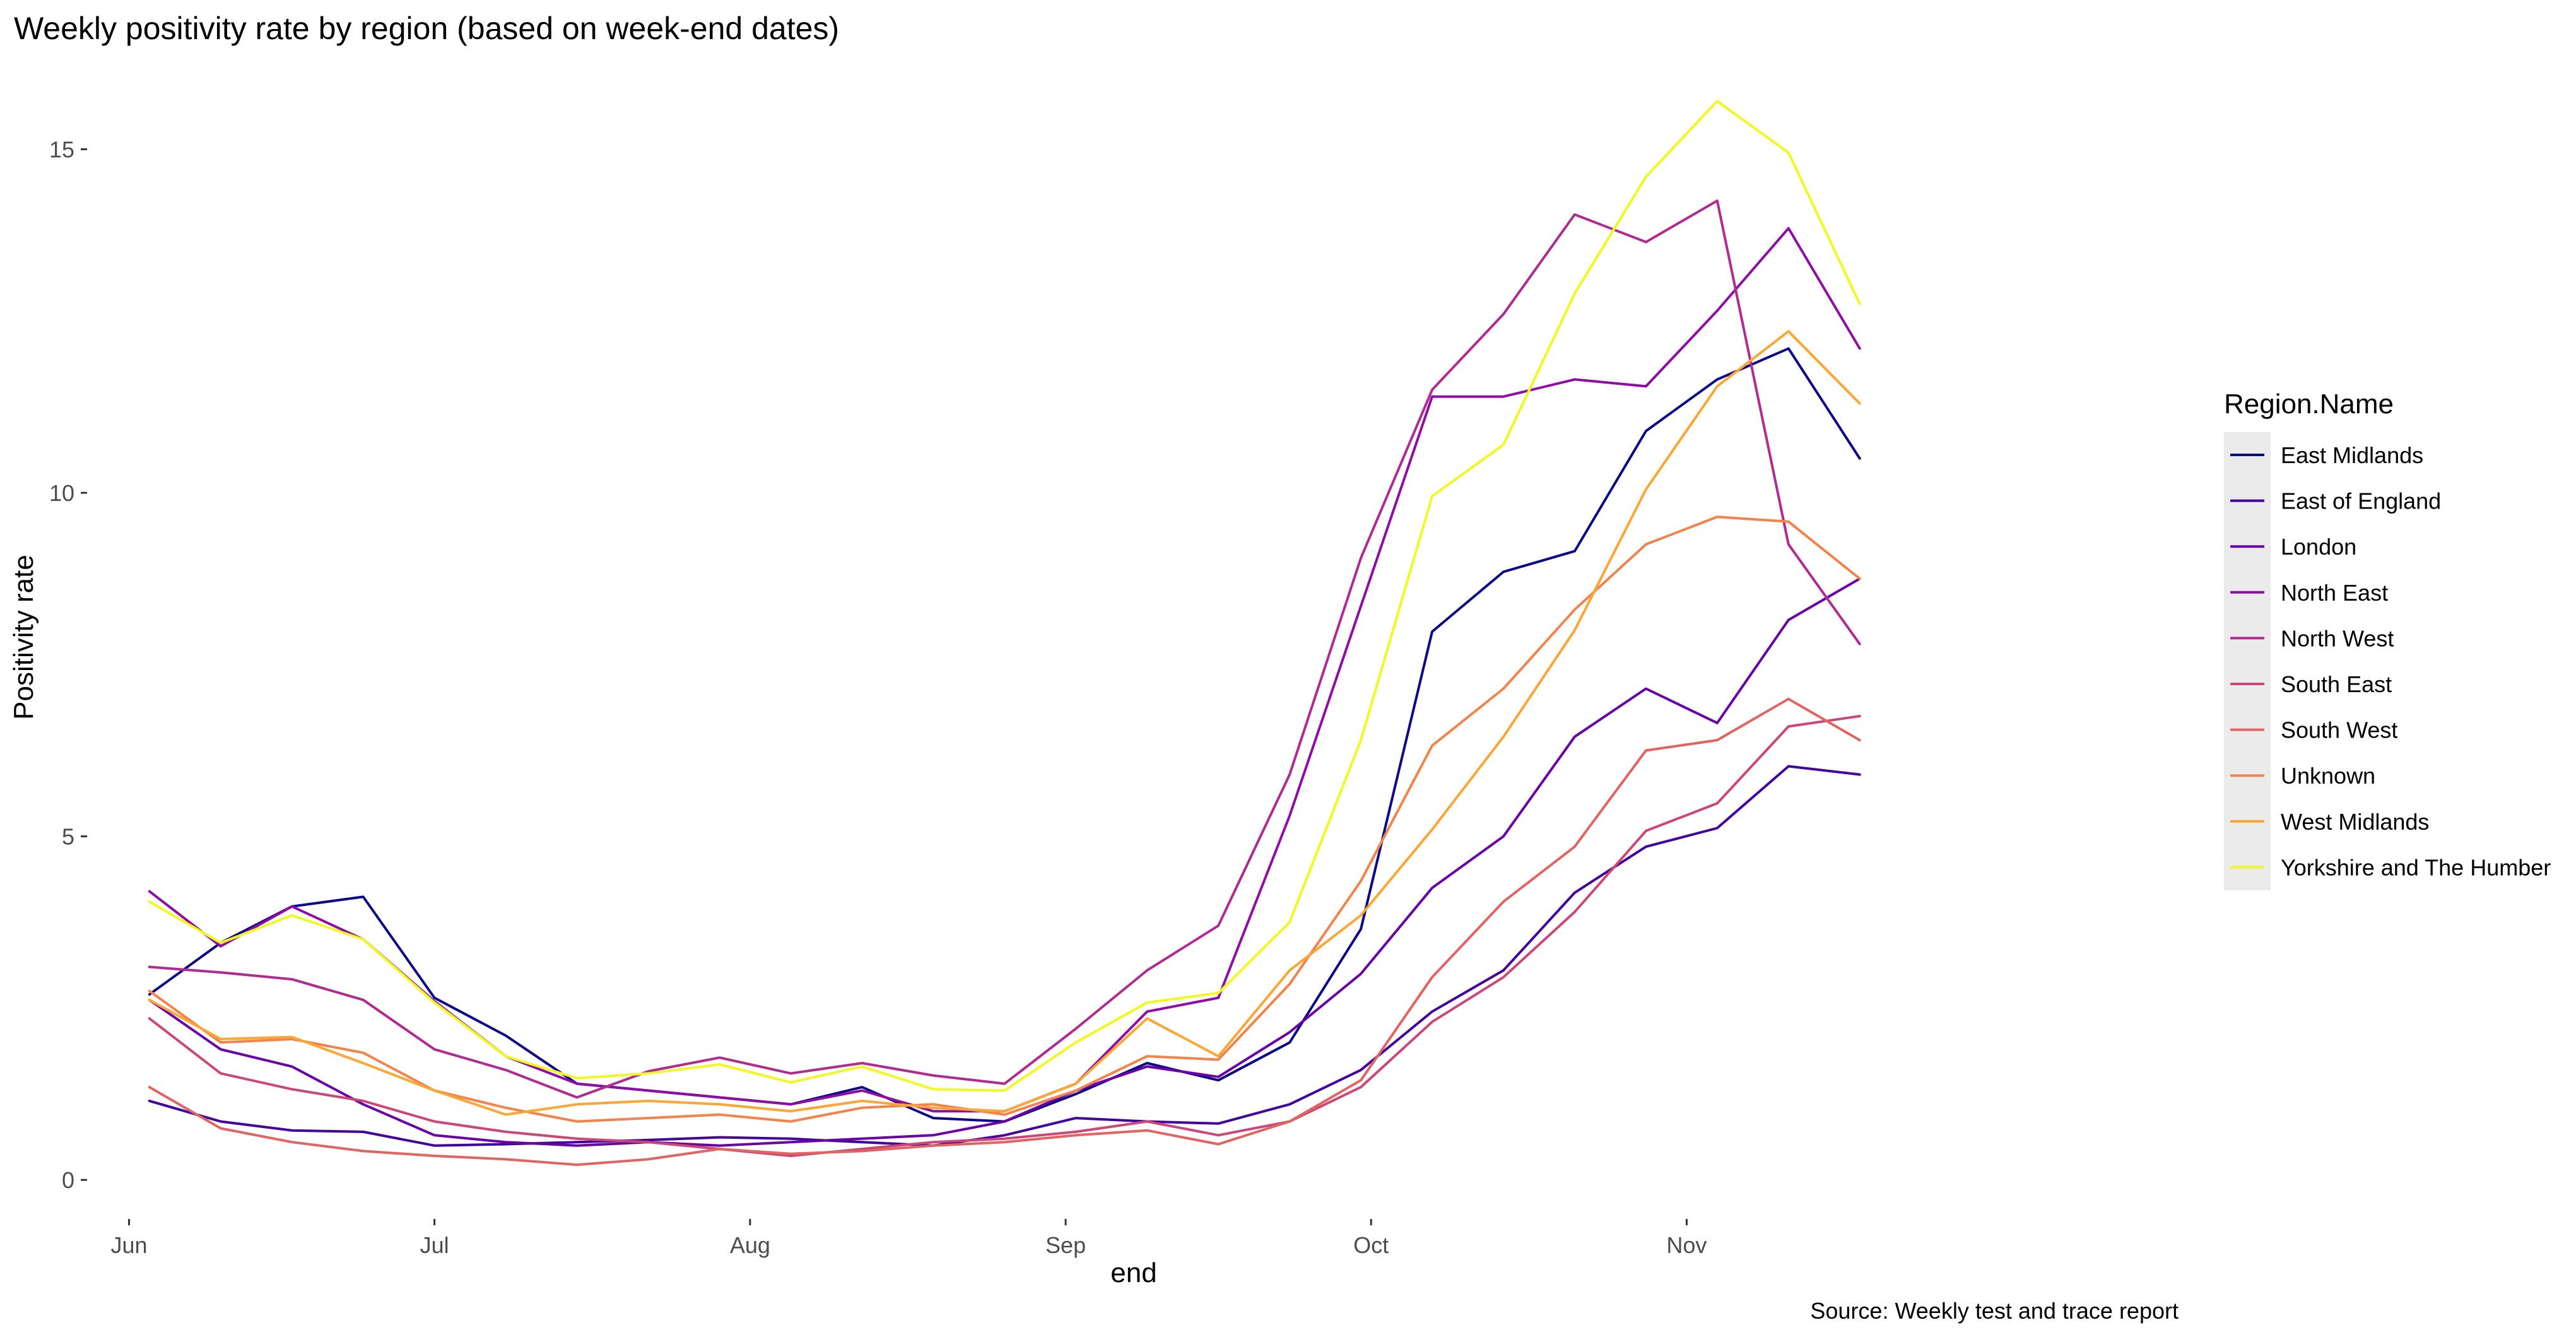 The image size is (2576, 1330). What do you see at coordinates (434, 1245) in the screenshot?
I see `x-tick-label: Jul` at bounding box center [434, 1245].